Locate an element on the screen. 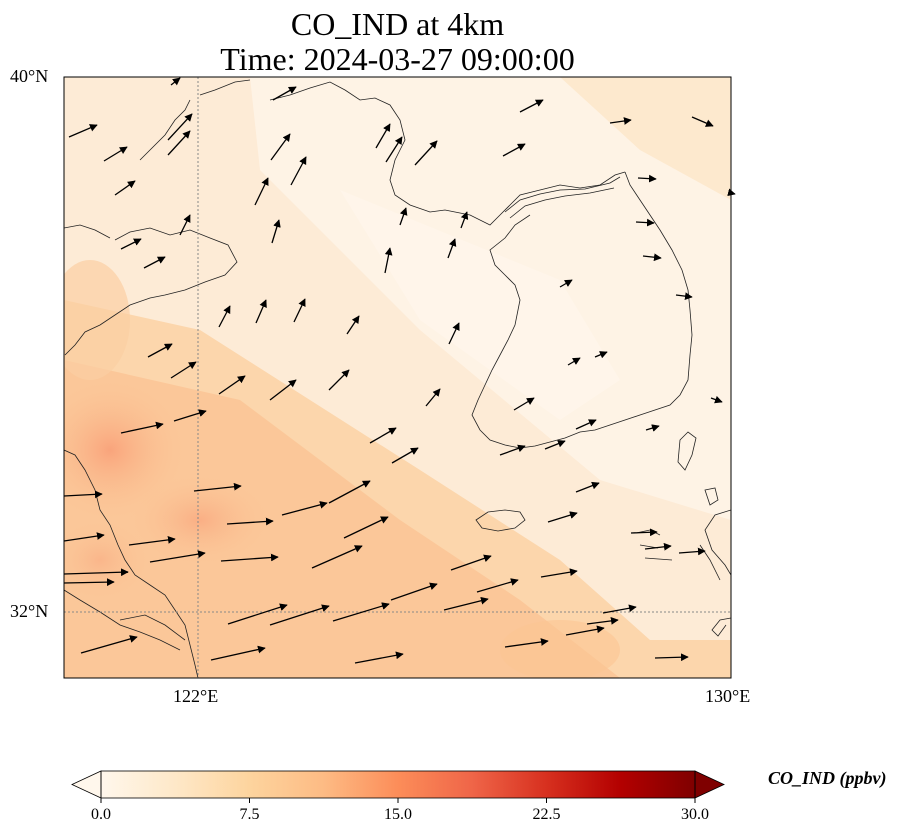 This screenshot has width=915, height=836. colorbar-gradient is located at coordinates (398, 784).